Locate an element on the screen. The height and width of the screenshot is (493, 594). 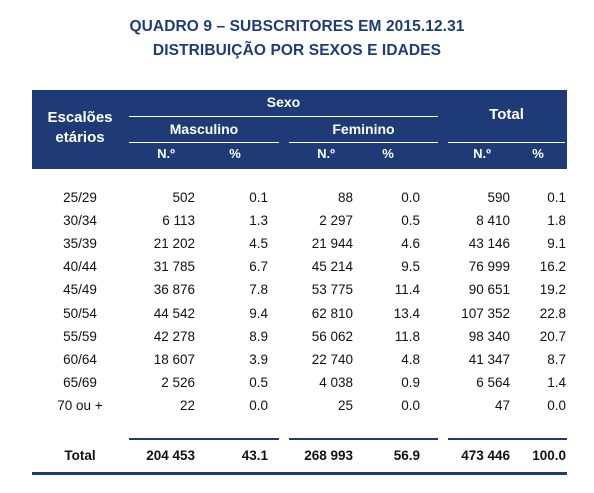
total-top-rule-masculino is located at coordinates (204, 439).